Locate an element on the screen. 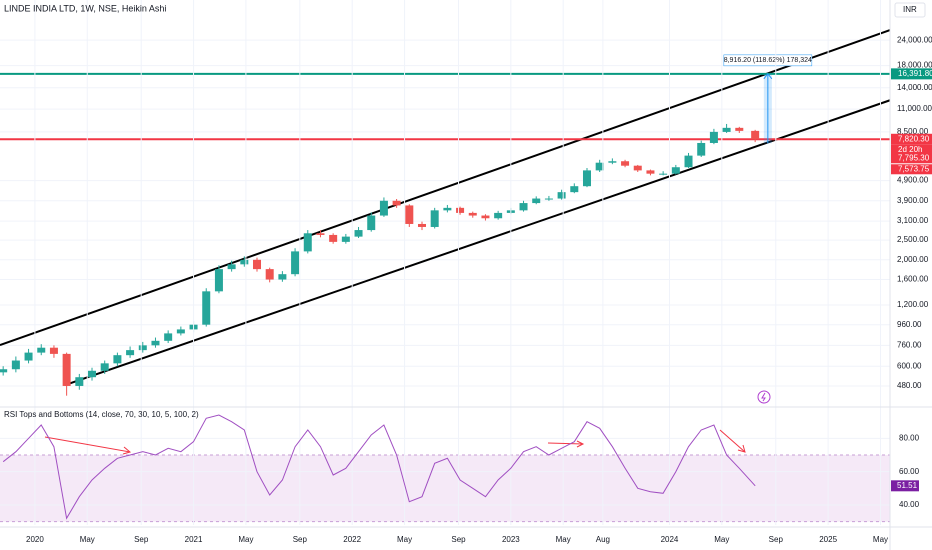  x-tick-label: 2020 is located at coordinates (35, 539).